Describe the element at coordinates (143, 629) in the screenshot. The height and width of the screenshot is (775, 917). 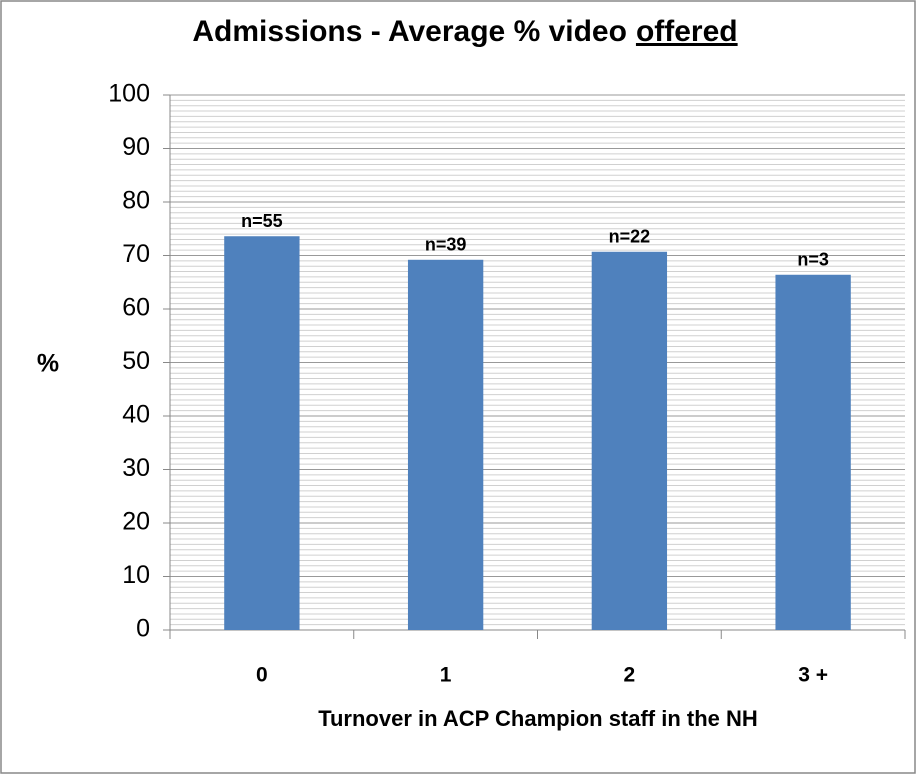
I see `y-tick-label: 0` at that location.